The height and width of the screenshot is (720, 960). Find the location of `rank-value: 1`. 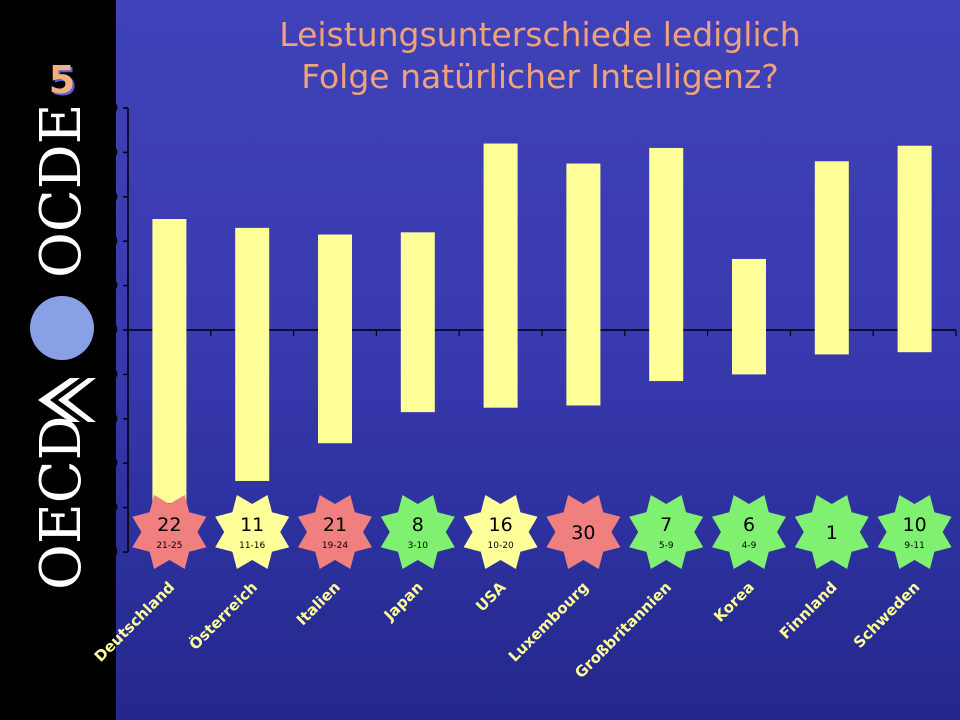

rank-value: 1 is located at coordinates (832, 533).